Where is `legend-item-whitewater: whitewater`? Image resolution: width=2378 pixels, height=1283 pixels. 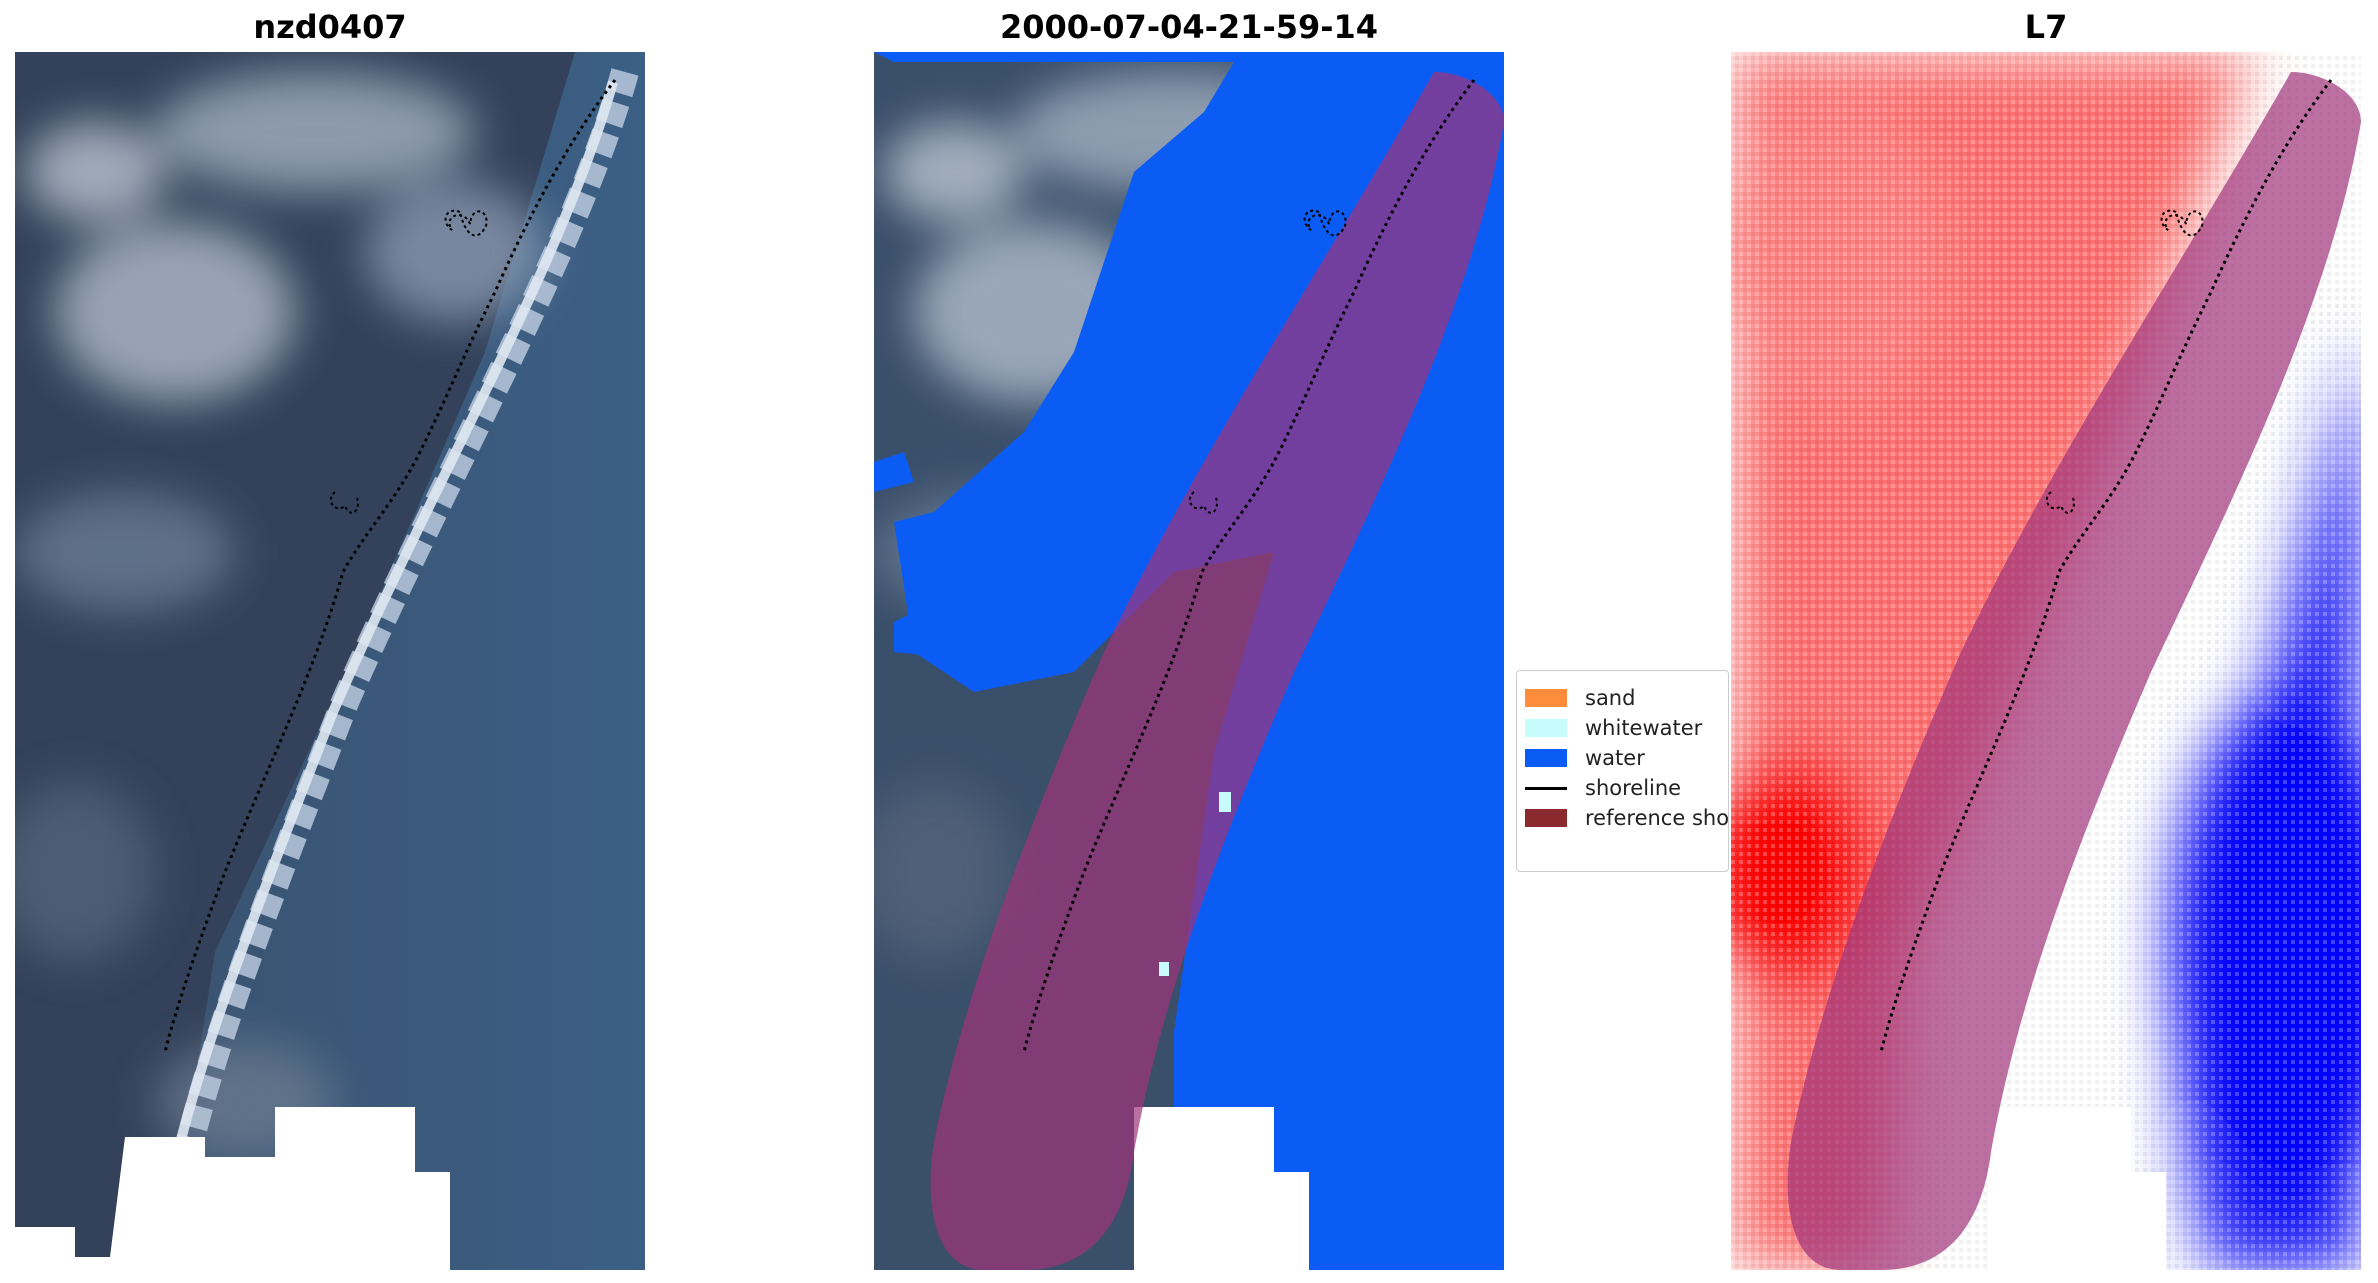 legend-item-whitewater: whitewater is located at coordinates (1613, 728).